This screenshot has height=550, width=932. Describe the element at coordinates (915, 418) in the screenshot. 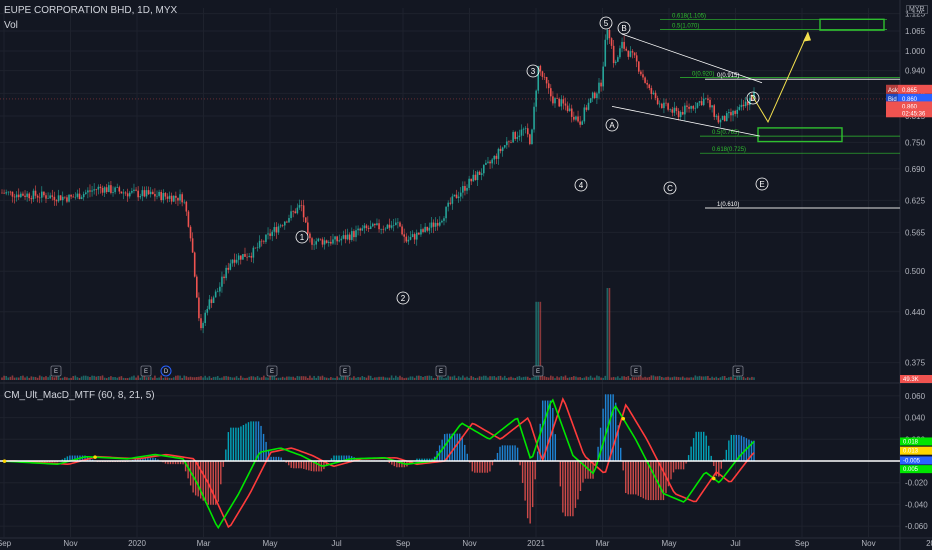

I see `macd-tick-label: 0.040` at that location.